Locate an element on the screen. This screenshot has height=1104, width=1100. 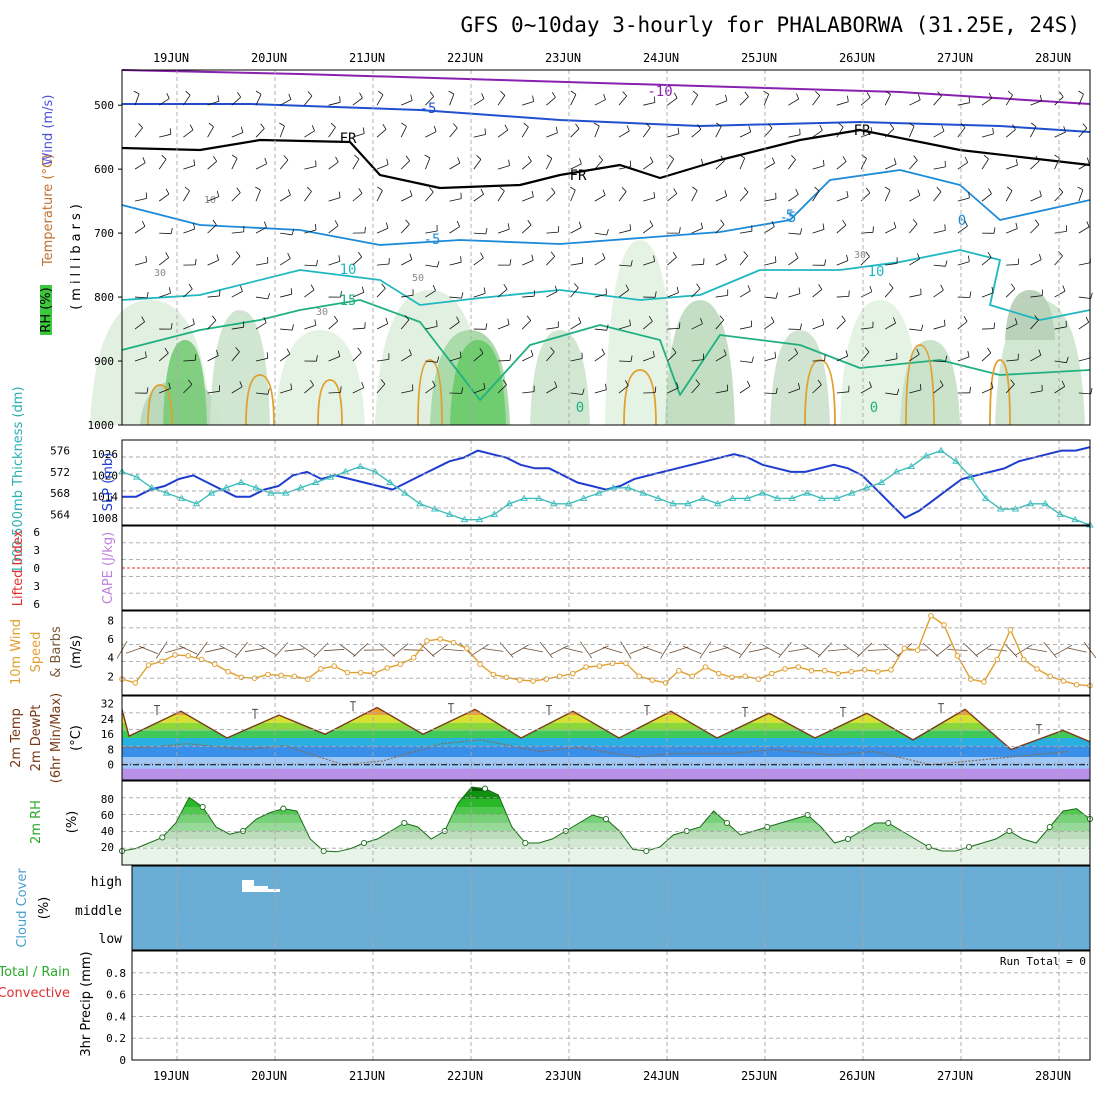
run-total-label: Run Total = 0 is located at coordinates (1043, 961).